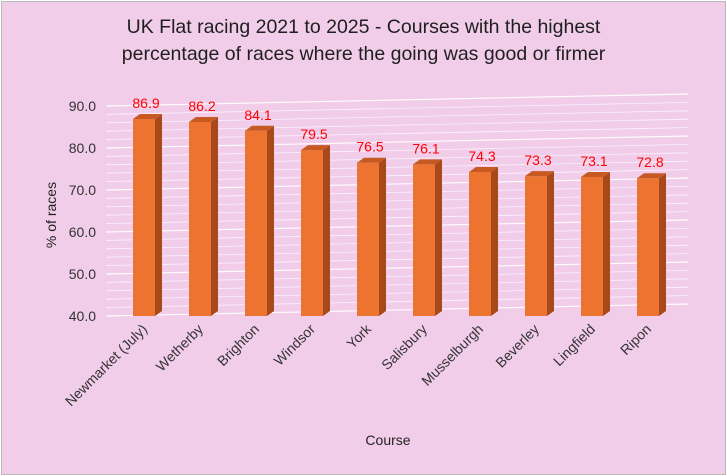 Image resolution: width=727 pixels, height=476 pixels. I want to click on y-axis-ticks: 40.0 50.0 60.0 70.0 80.0 90.0, so click(82, 211).